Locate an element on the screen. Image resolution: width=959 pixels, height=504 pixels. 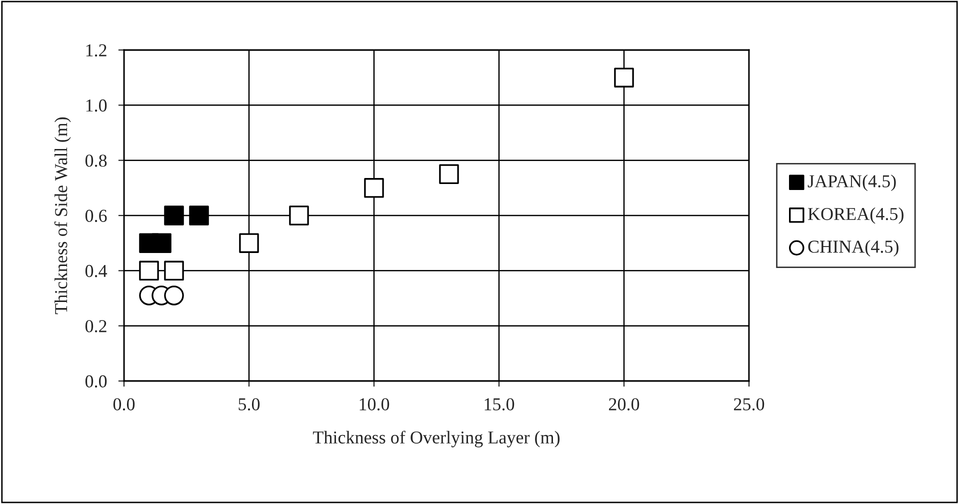
y-tick-label: 0.8 is located at coordinates (96, 160).